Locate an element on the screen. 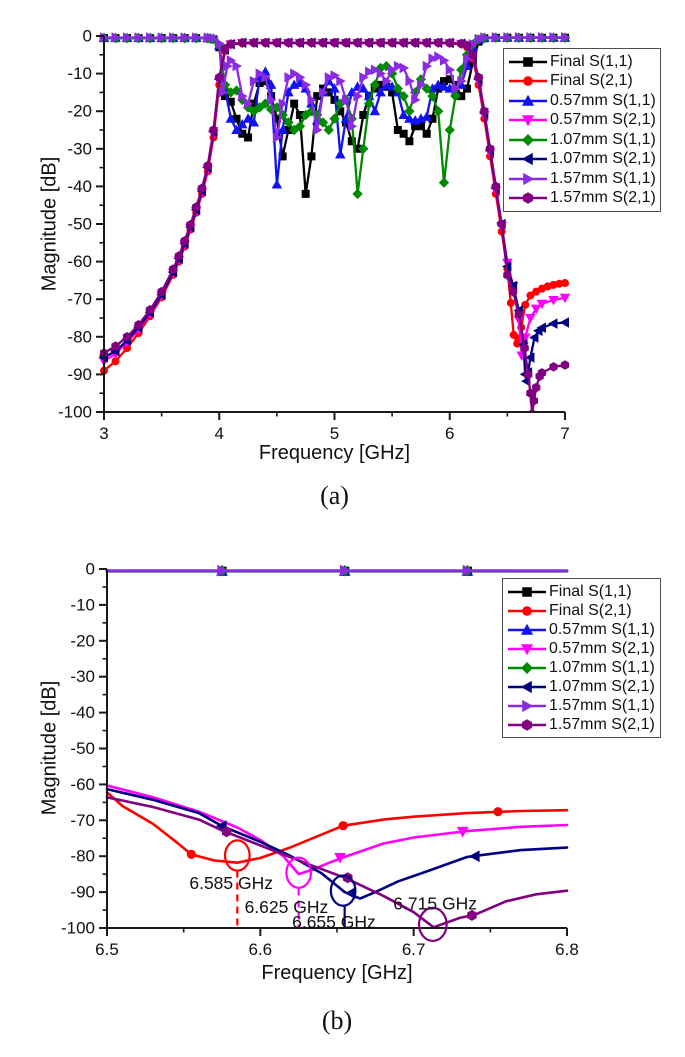  chart-a-xaxis-title: Frequency [GHz] is located at coordinates (334, 453).